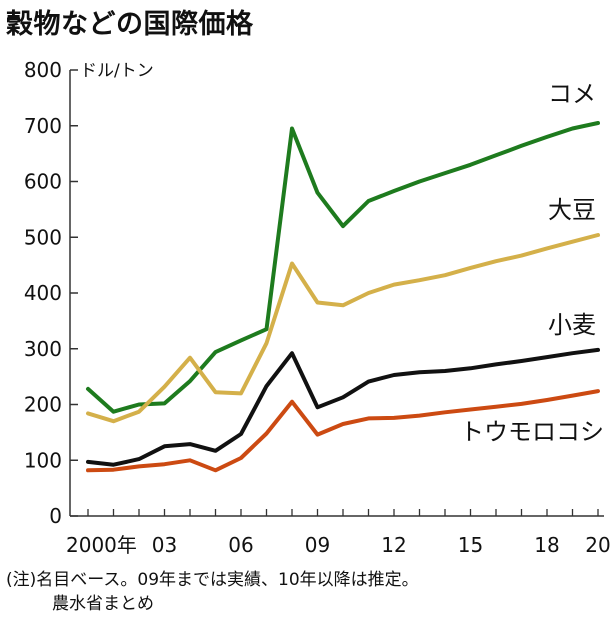  I want to click on chart-title: 穀物などの国際価格, so click(130, 24).